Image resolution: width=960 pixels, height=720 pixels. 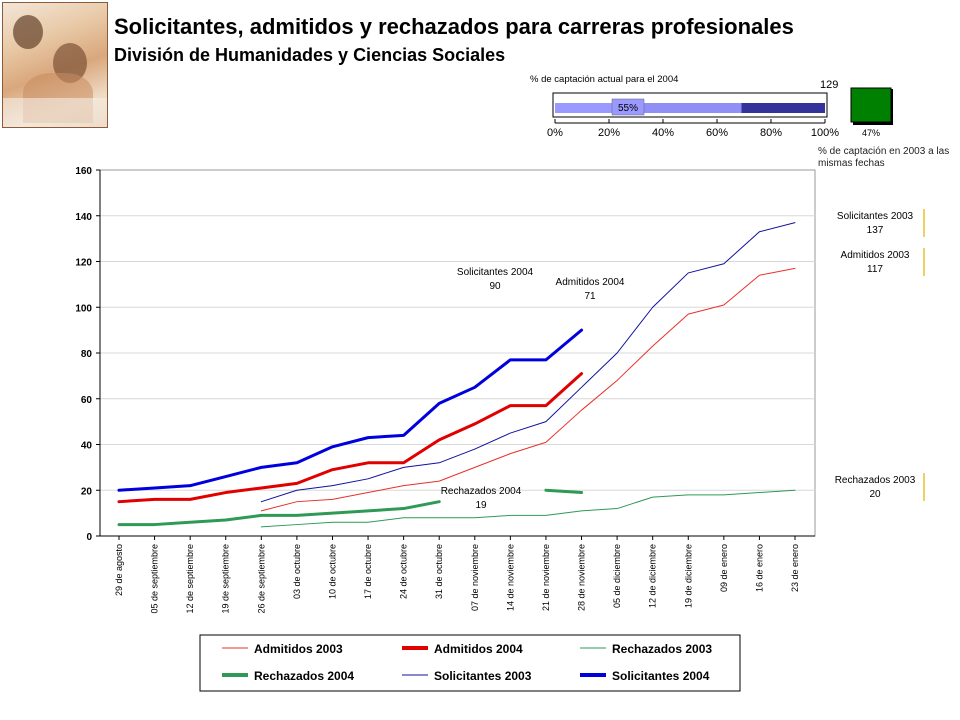 What do you see at coordinates (662, 649) in the screenshot?
I see `legend-label: Rechazados 2003` at bounding box center [662, 649].